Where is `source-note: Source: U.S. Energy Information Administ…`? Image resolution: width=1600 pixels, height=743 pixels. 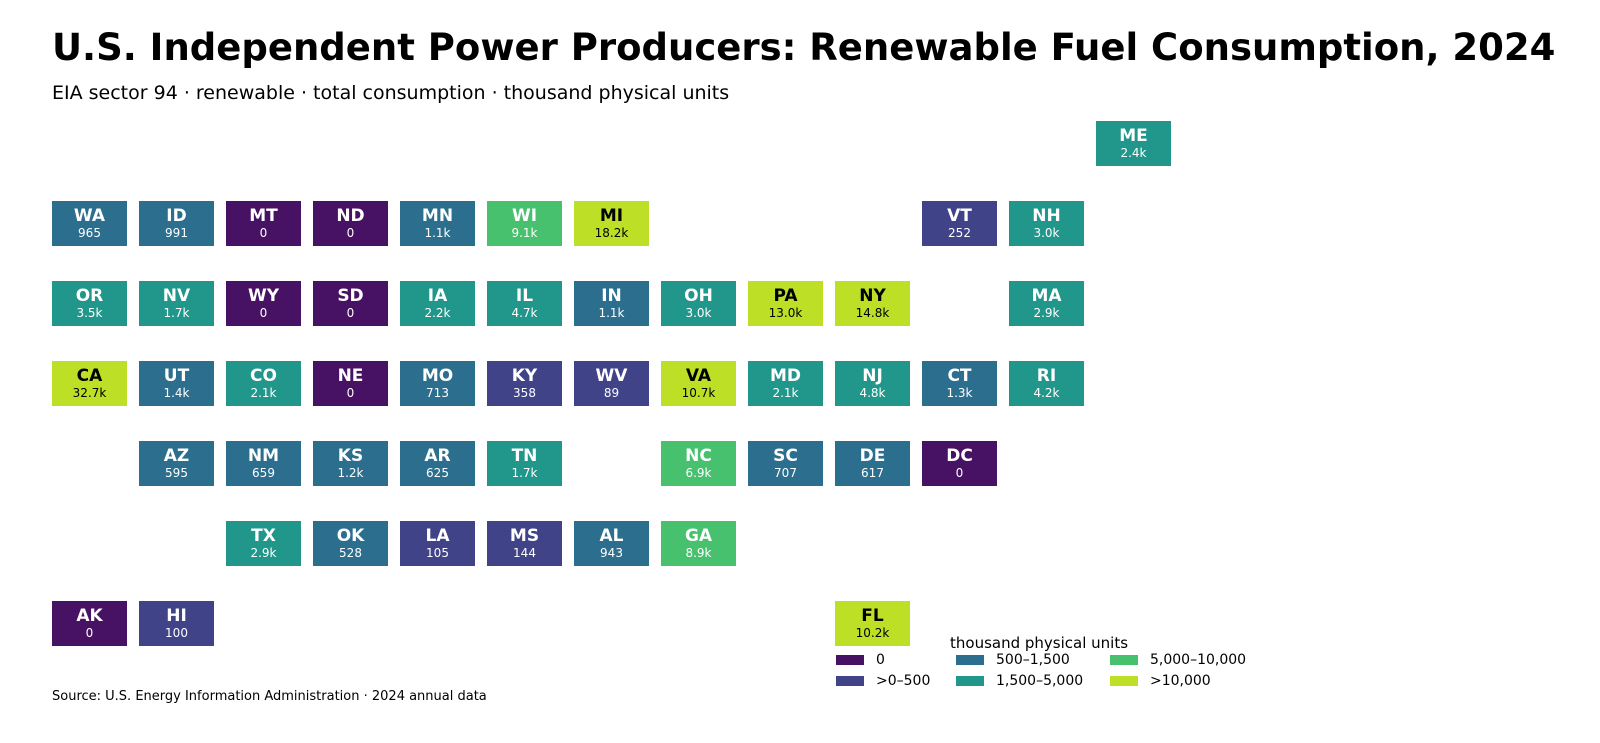
source-note: Source: U.S. Energy Information Administ… is located at coordinates (269, 696).